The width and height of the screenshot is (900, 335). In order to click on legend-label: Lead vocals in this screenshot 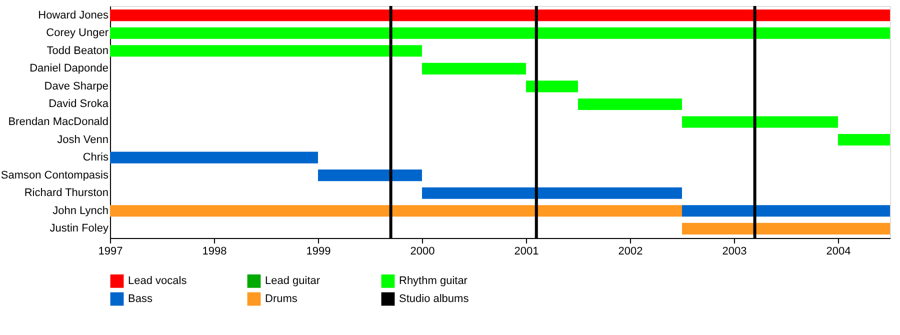, I will do `click(158, 281)`.